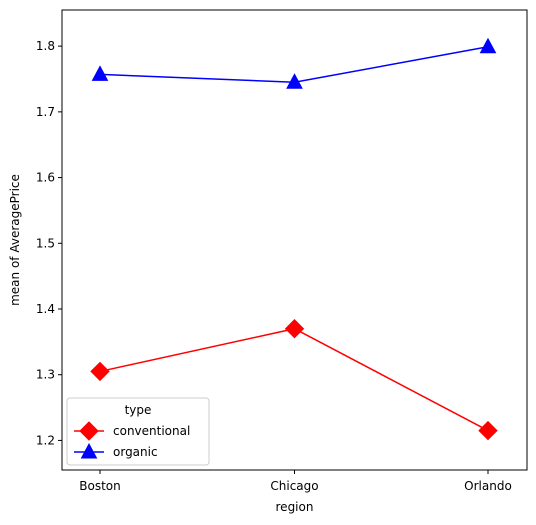  Describe the element at coordinates (294, 486) in the screenshot. I see `x-tick-label: Chicago` at that location.